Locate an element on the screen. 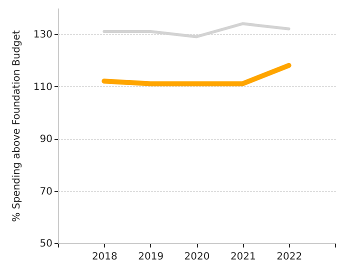 This screenshot has width=350, height=275. x-tick-label: 2022 is located at coordinates (289, 257).